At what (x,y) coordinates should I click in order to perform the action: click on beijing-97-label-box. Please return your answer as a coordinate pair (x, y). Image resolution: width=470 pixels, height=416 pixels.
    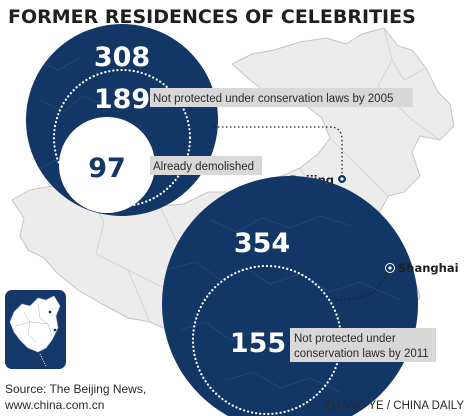
    Looking at the image, I should click on (206, 165).